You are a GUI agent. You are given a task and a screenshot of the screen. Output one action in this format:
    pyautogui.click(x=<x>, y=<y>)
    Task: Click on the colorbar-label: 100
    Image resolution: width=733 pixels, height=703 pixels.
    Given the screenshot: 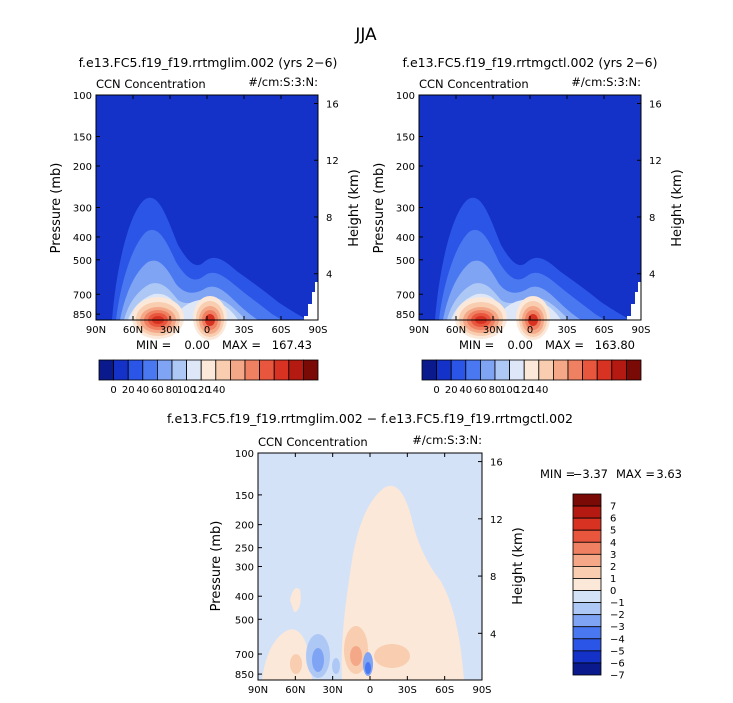 What is the action you would take?
    pyautogui.click(x=509, y=390)
    